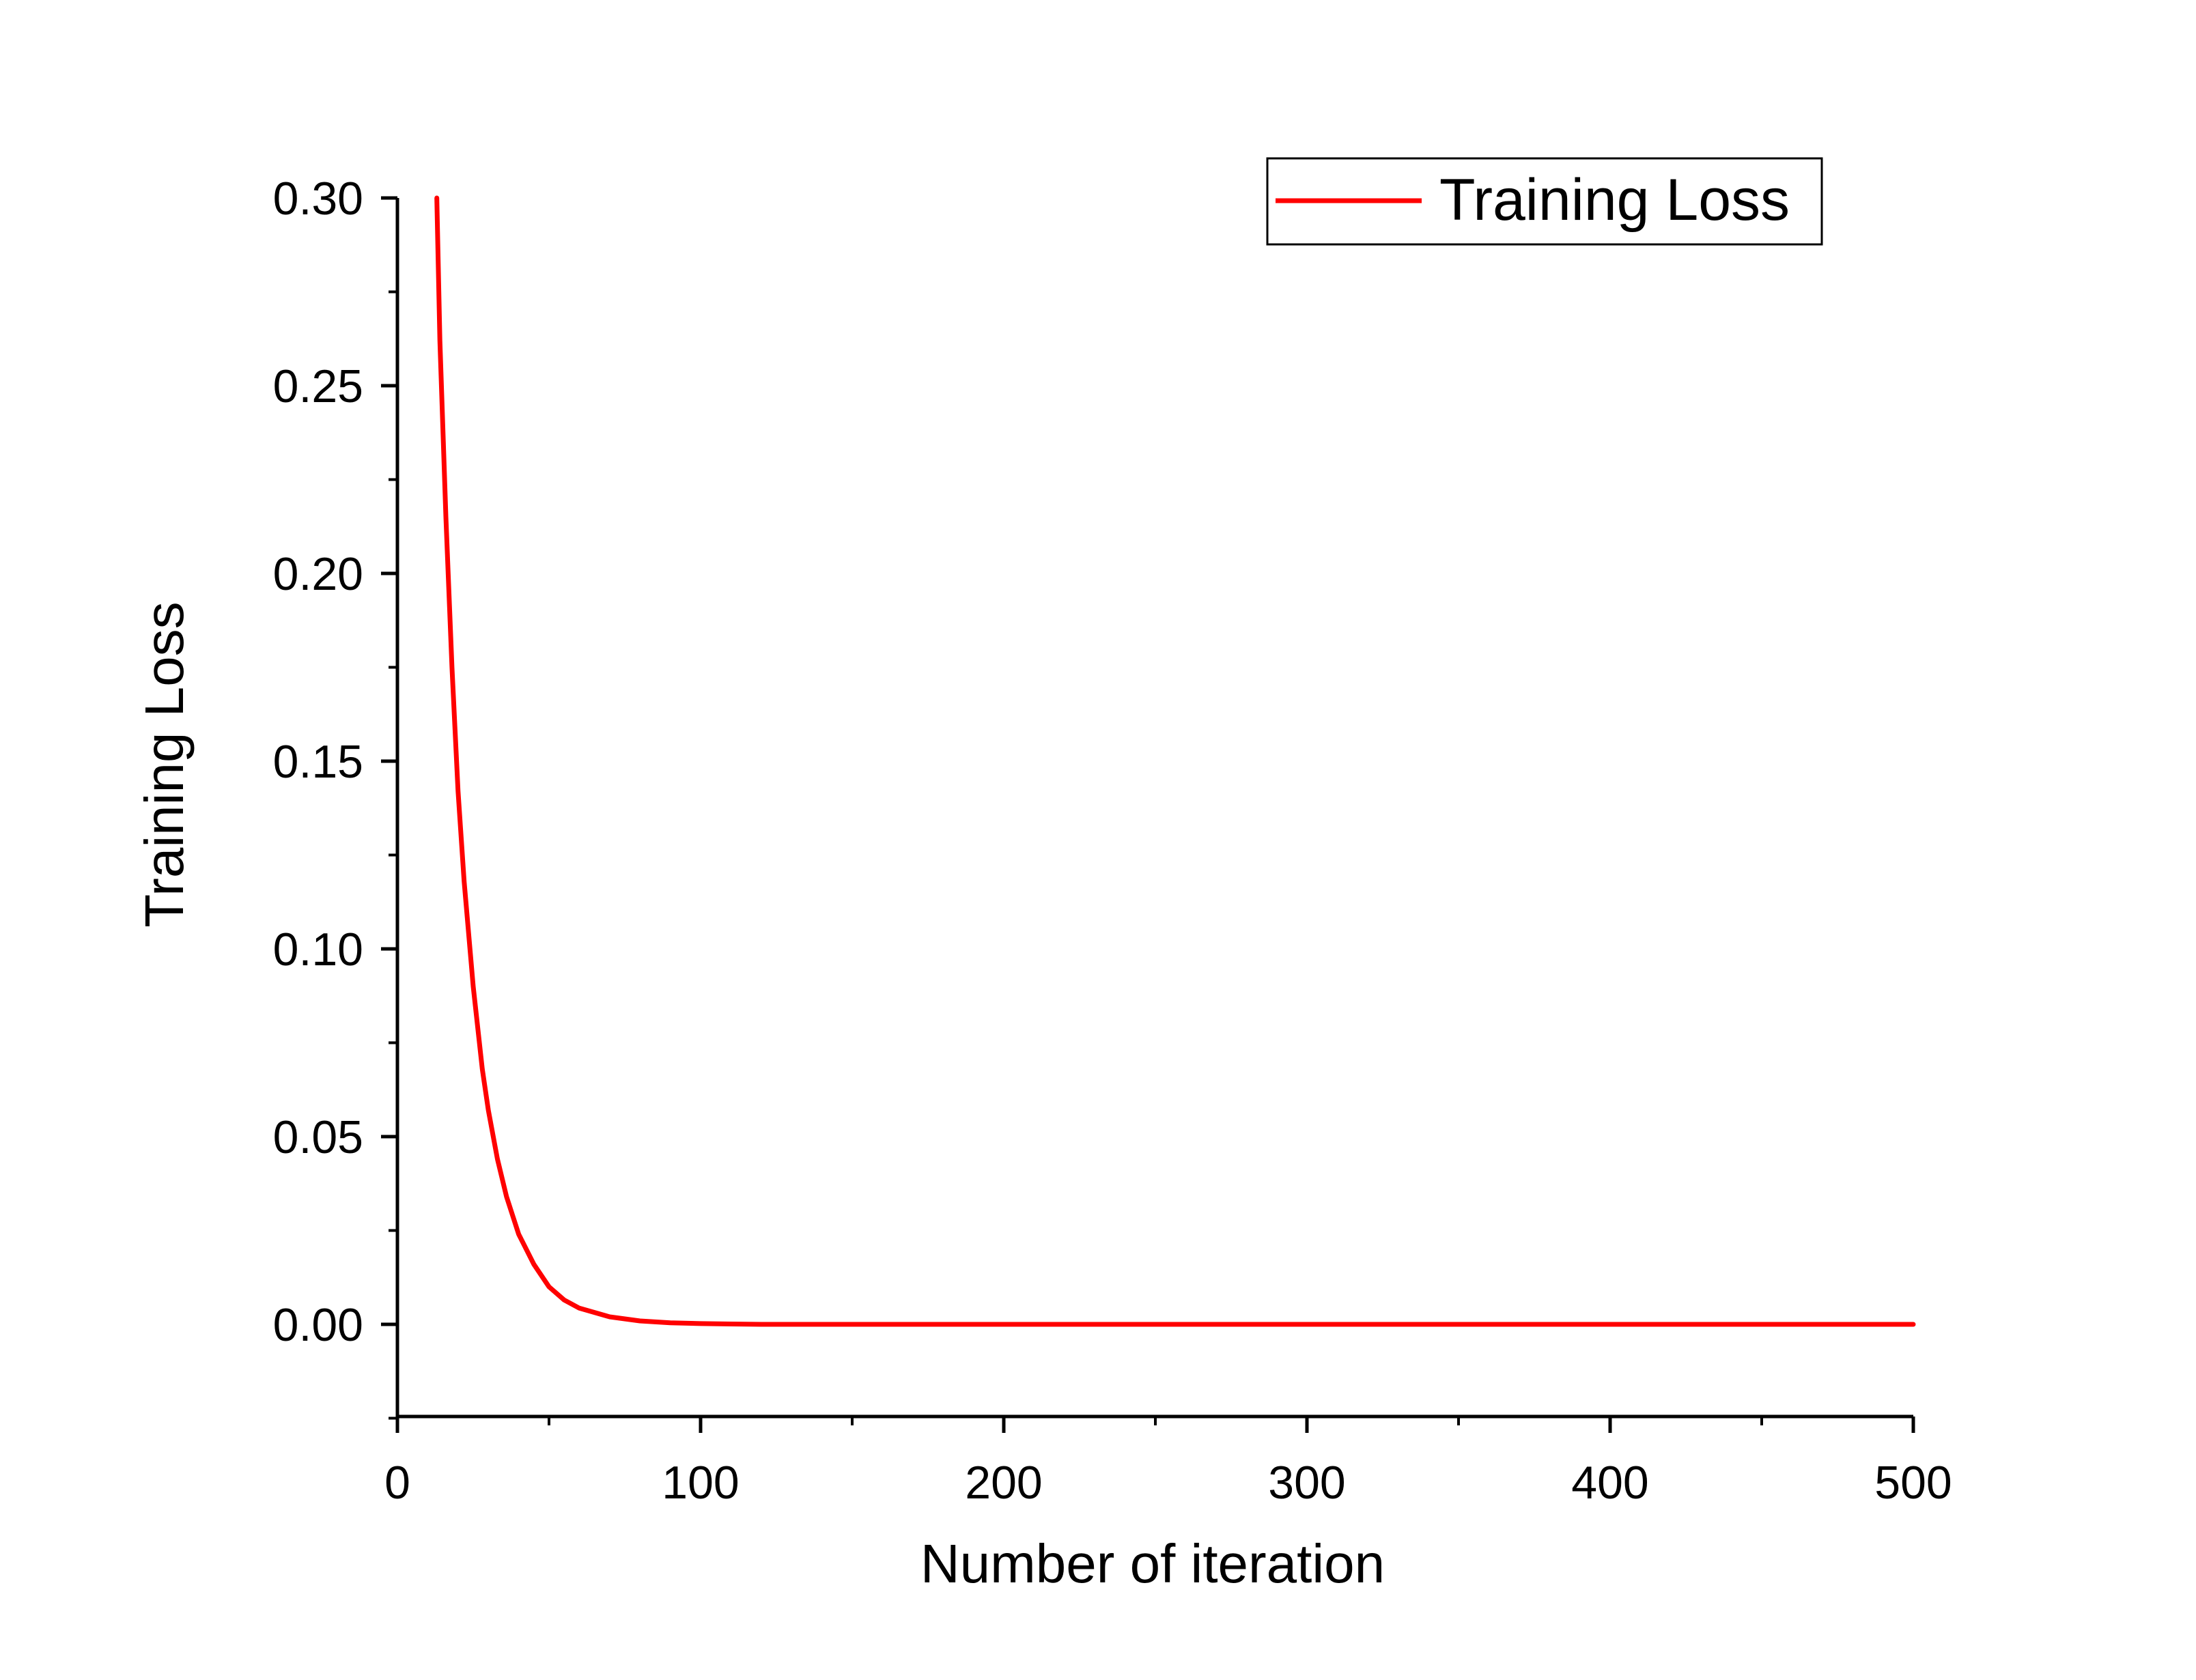 The width and height of the screenshot is (2196, 1680). I want to click on x-axis-title: Number of iteration, so click(1153, 1563).